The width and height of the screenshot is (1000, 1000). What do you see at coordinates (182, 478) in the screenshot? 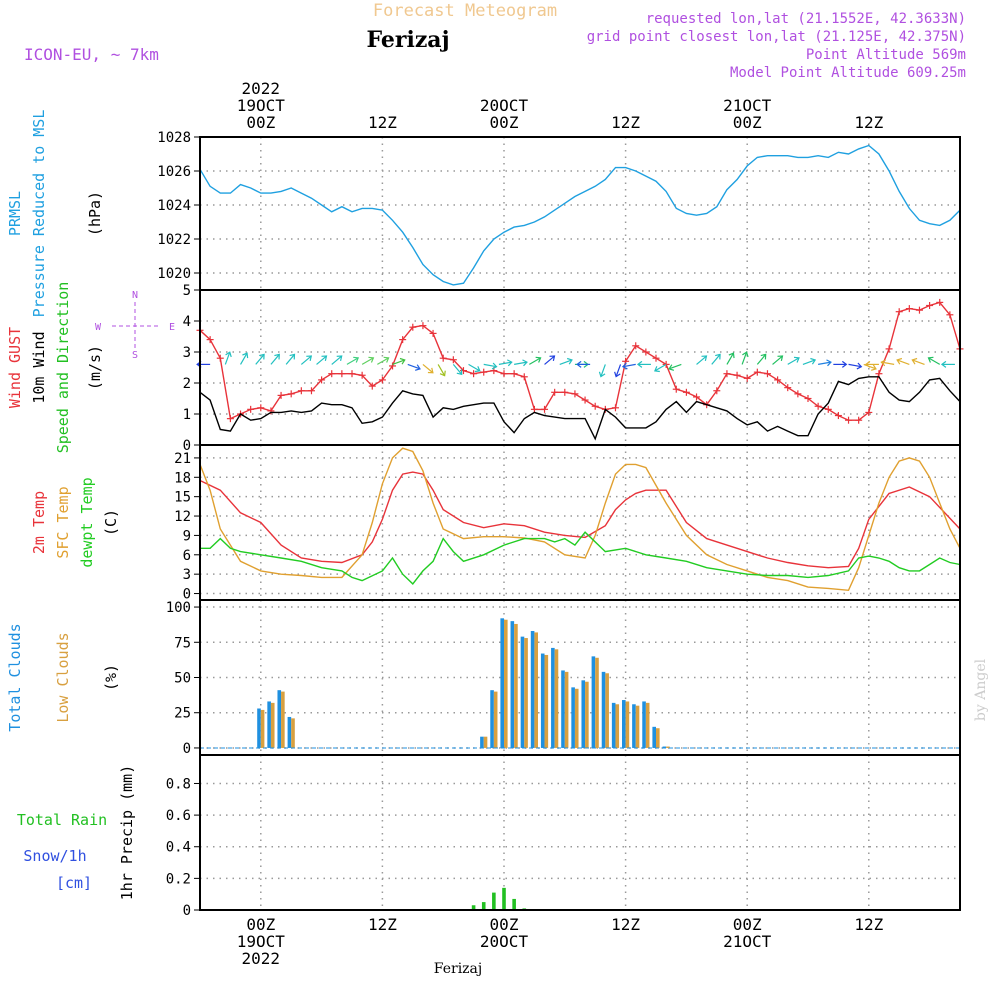
I see `y-tick-label: 18` at bounding box center [182, 478].